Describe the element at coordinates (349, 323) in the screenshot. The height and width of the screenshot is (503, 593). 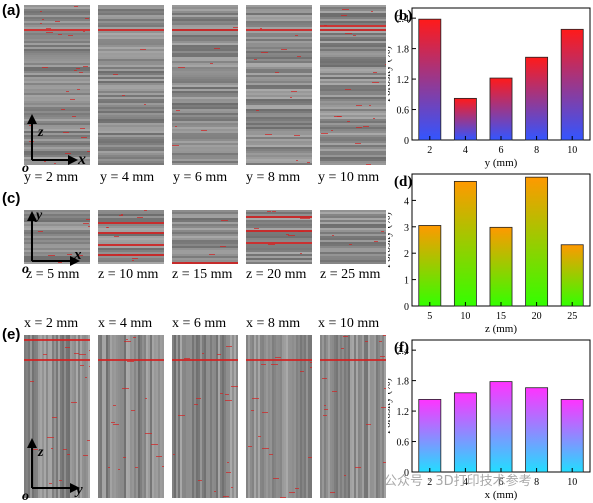
I see `caption-e5: x = 10 mm` at that location.